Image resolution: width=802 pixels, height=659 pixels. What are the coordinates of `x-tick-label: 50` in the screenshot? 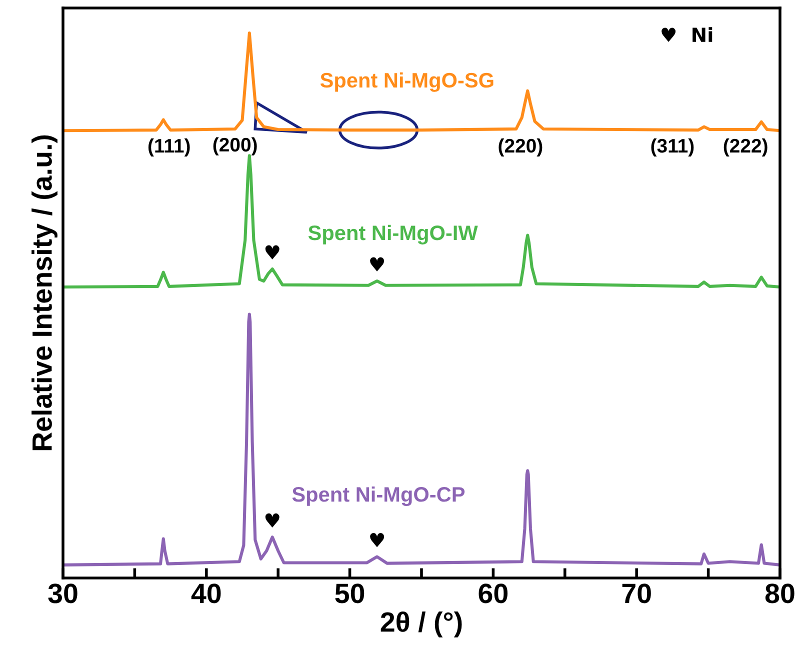 It's located at (349, 594).